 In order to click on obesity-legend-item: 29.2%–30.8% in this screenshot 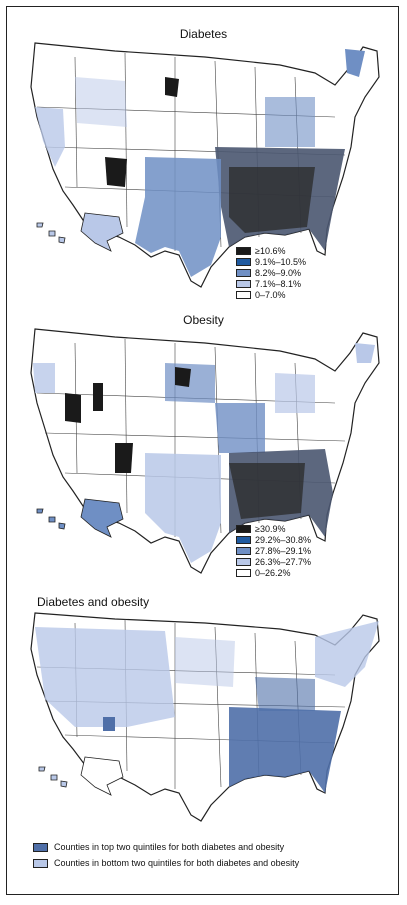, I will do `click(273, 539)`.